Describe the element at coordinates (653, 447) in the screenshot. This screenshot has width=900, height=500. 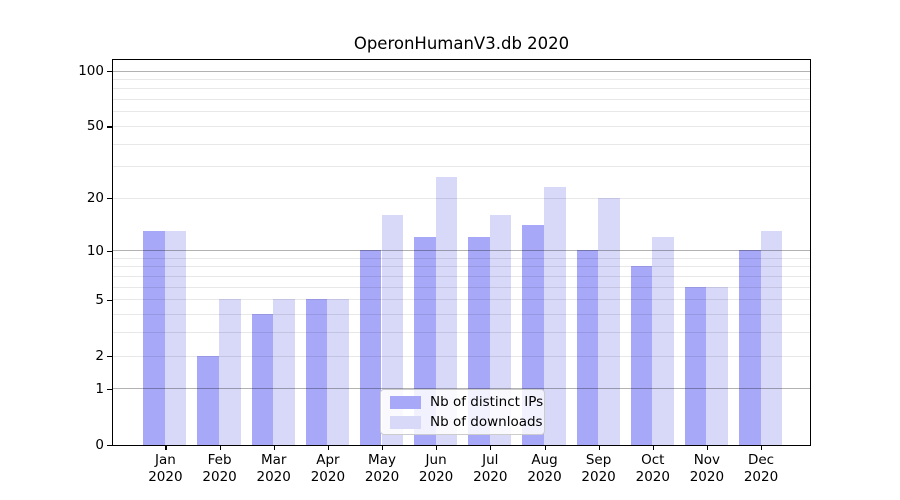
I see `x-tick-oct` at that location.